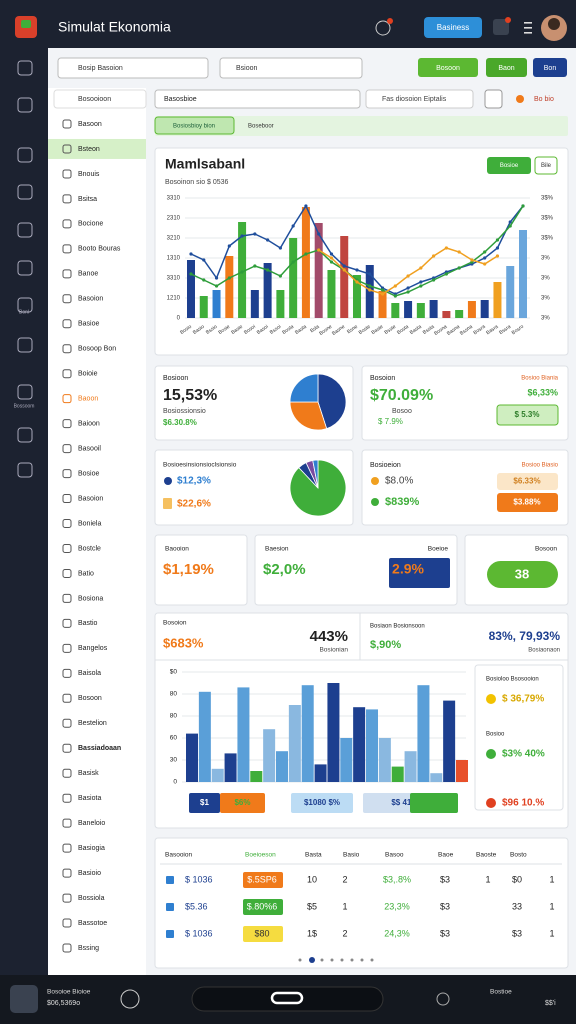 Image resolution: width=576 pixels, height=1024 pixels. Describe the element at coordinates (257, 99) in the screenshot. I see `filter-select` at that location.